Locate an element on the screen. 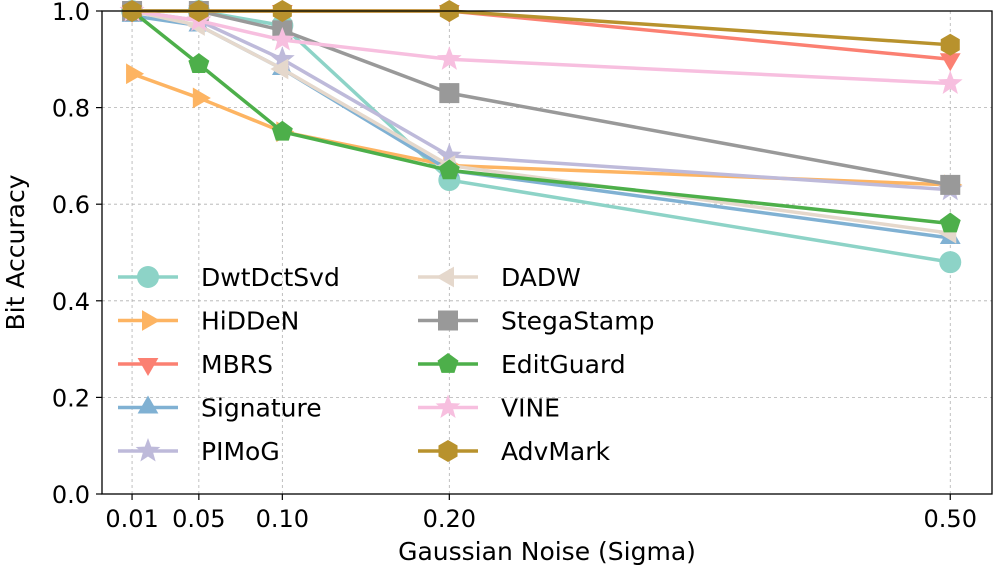  legend-marker-hidden is located at coordinates (151, 320).